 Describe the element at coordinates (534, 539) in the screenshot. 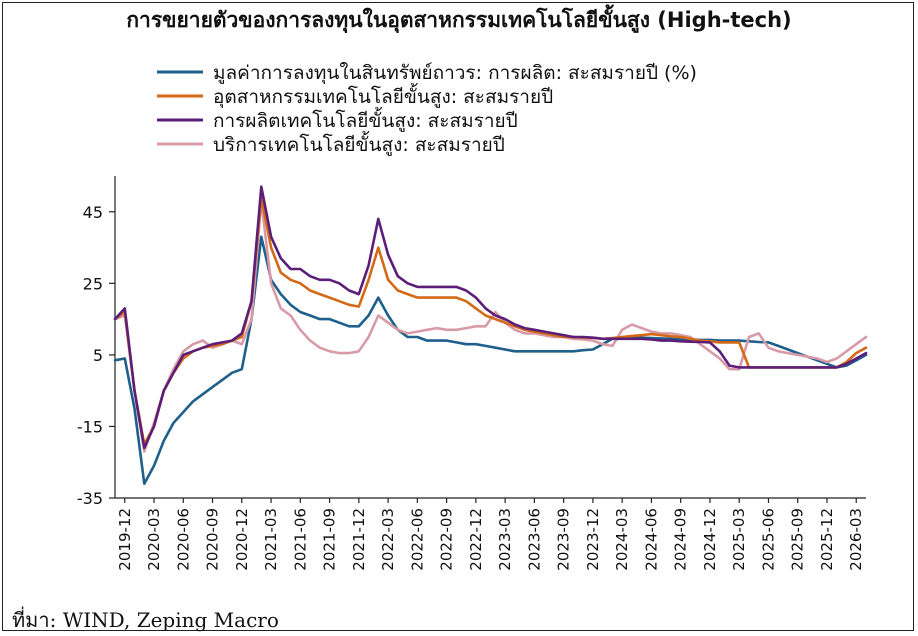

I see `x-tick-label: 2023-06` at that location.